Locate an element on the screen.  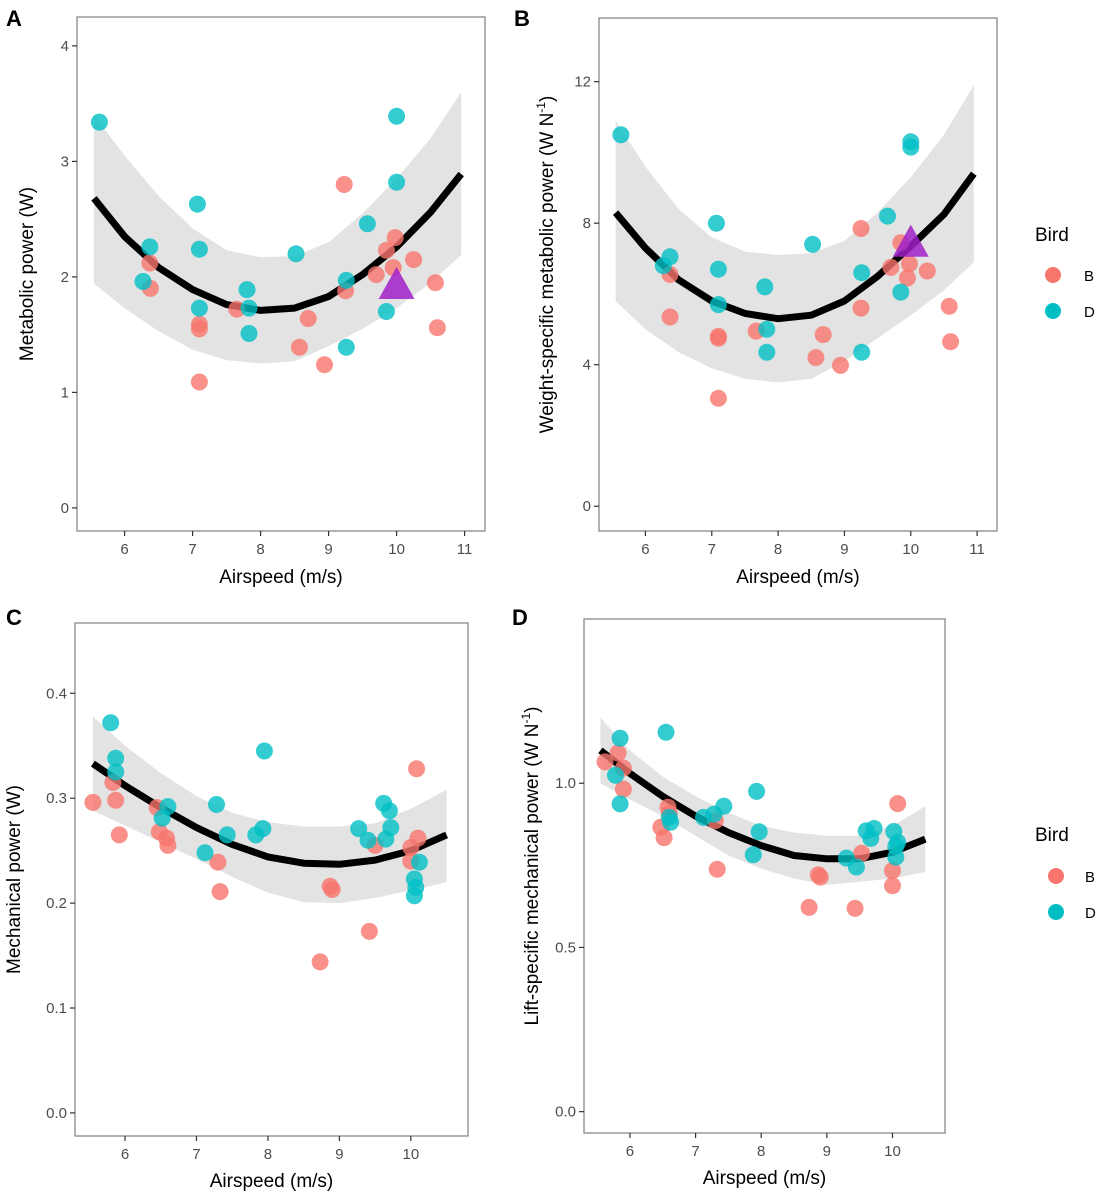
y-tick-label: 0.2 is located at coordinates (56, 903).